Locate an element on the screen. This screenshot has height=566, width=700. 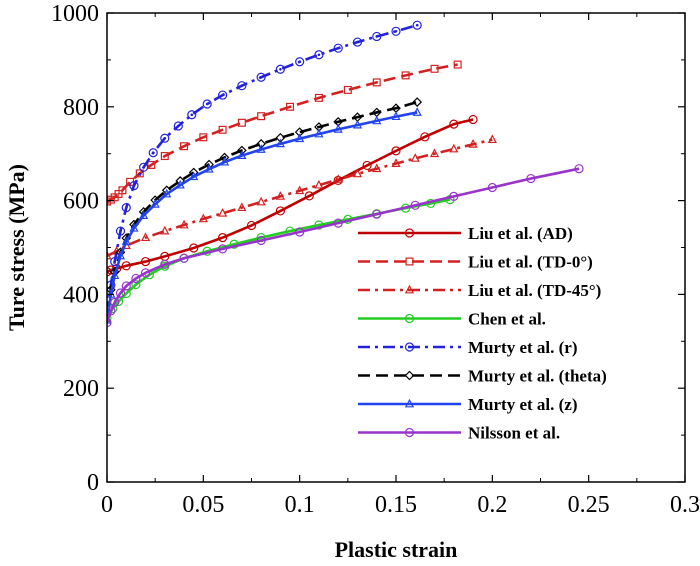
y-tick-label: 400 is located at coordinates (81, 295).